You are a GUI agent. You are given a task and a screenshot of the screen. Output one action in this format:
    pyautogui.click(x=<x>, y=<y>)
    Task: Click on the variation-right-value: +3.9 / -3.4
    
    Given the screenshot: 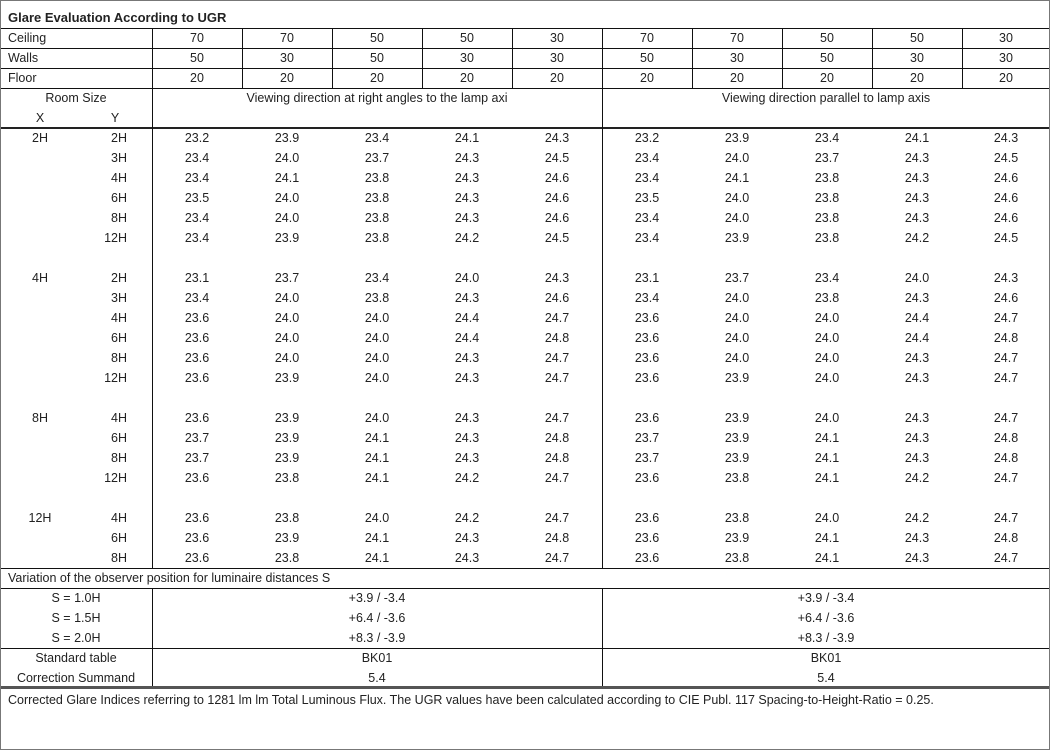 What is the action you would take?
    pyautogui.click(x=826, y=598)
    